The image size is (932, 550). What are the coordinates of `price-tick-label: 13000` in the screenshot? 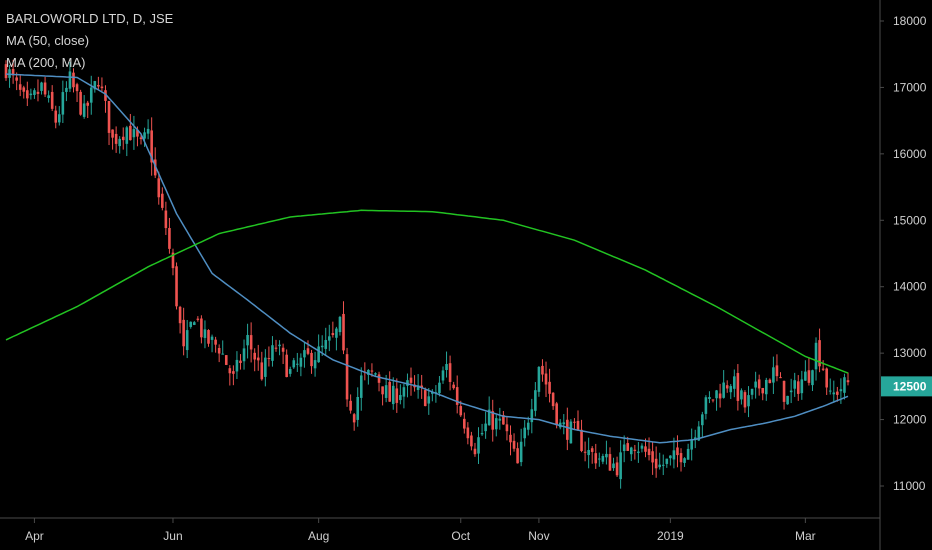 It's located at (910, 353).